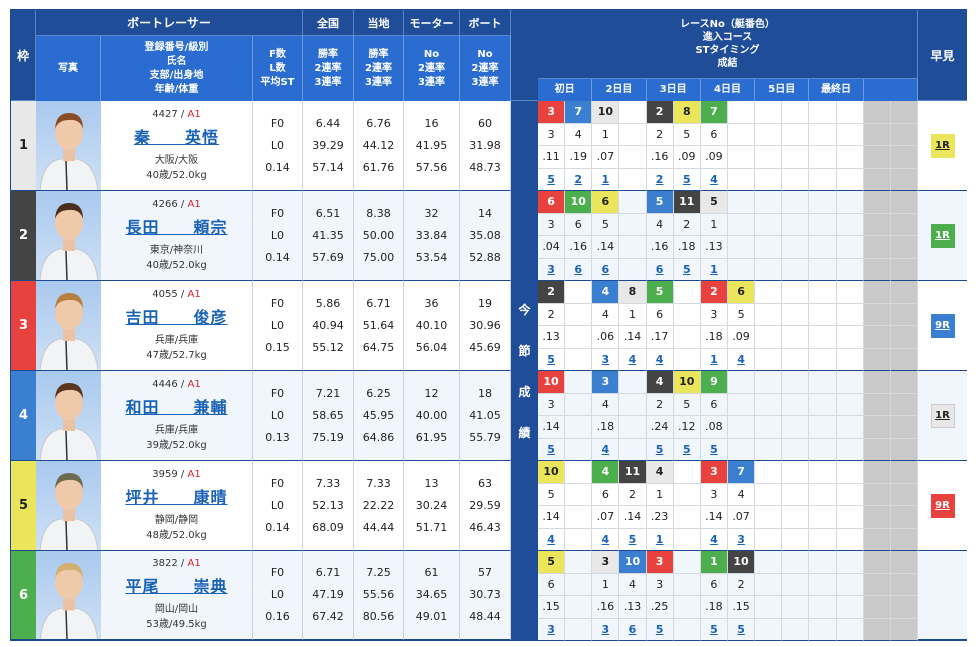  Describe the element at coordinates (552, 472) in the screenshot. I see `race-no-cell: 10` at that location.